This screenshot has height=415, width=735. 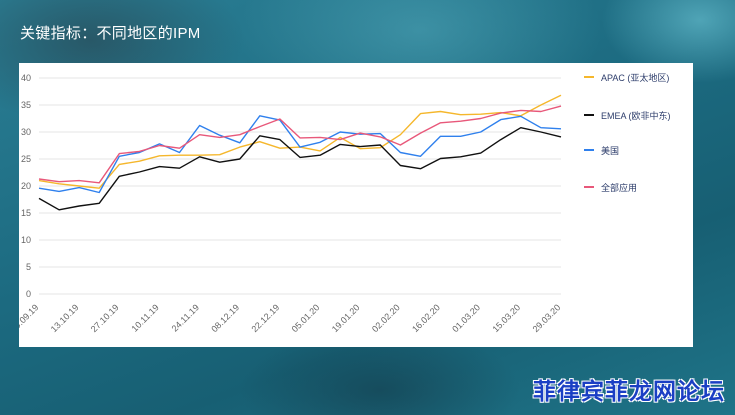 I want to click on x-tick-label: 01.03.20, so click(x=466, y=318).